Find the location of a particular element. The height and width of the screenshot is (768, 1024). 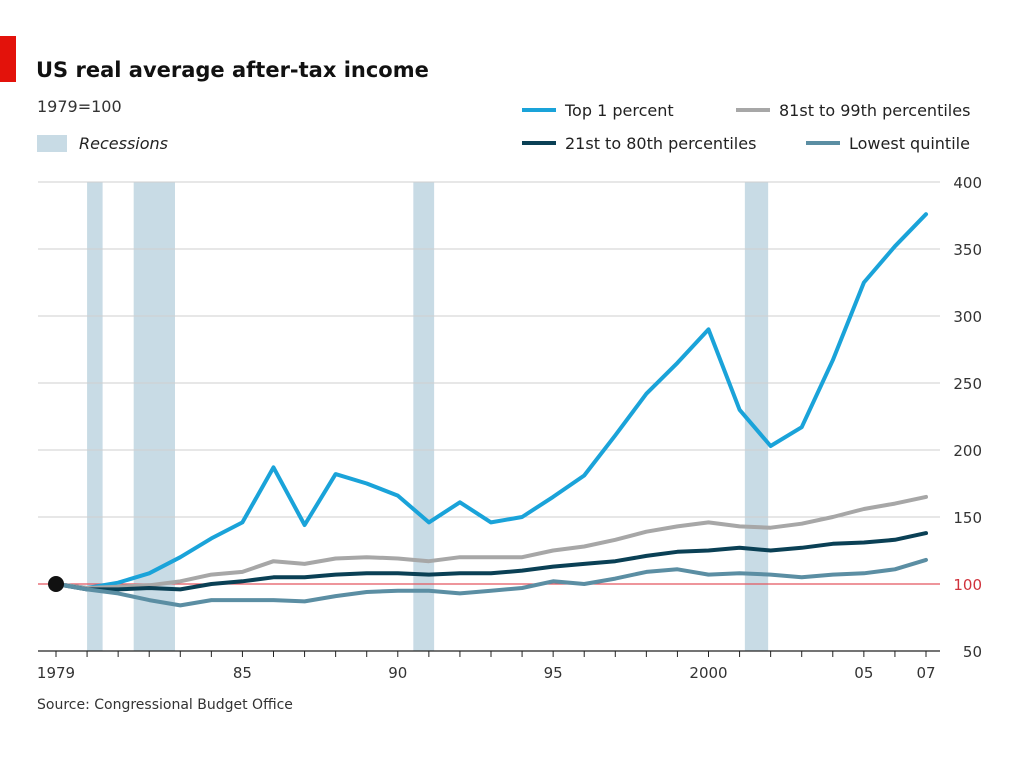

legend-recession-label: Recessions is located at coordinates (123, 143).